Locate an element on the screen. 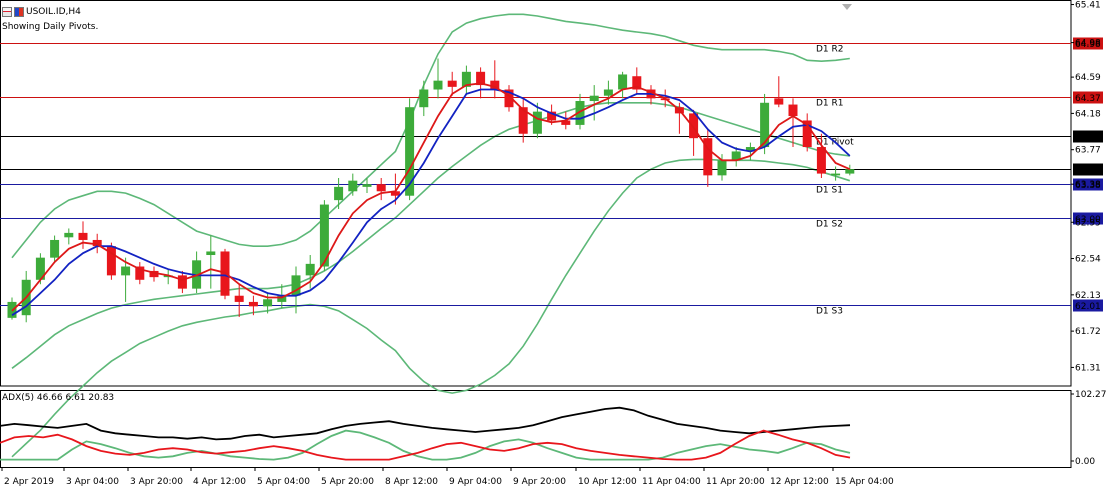  x-tick-label: 3 Apr 04:00 is located at coordinates (92, 482).